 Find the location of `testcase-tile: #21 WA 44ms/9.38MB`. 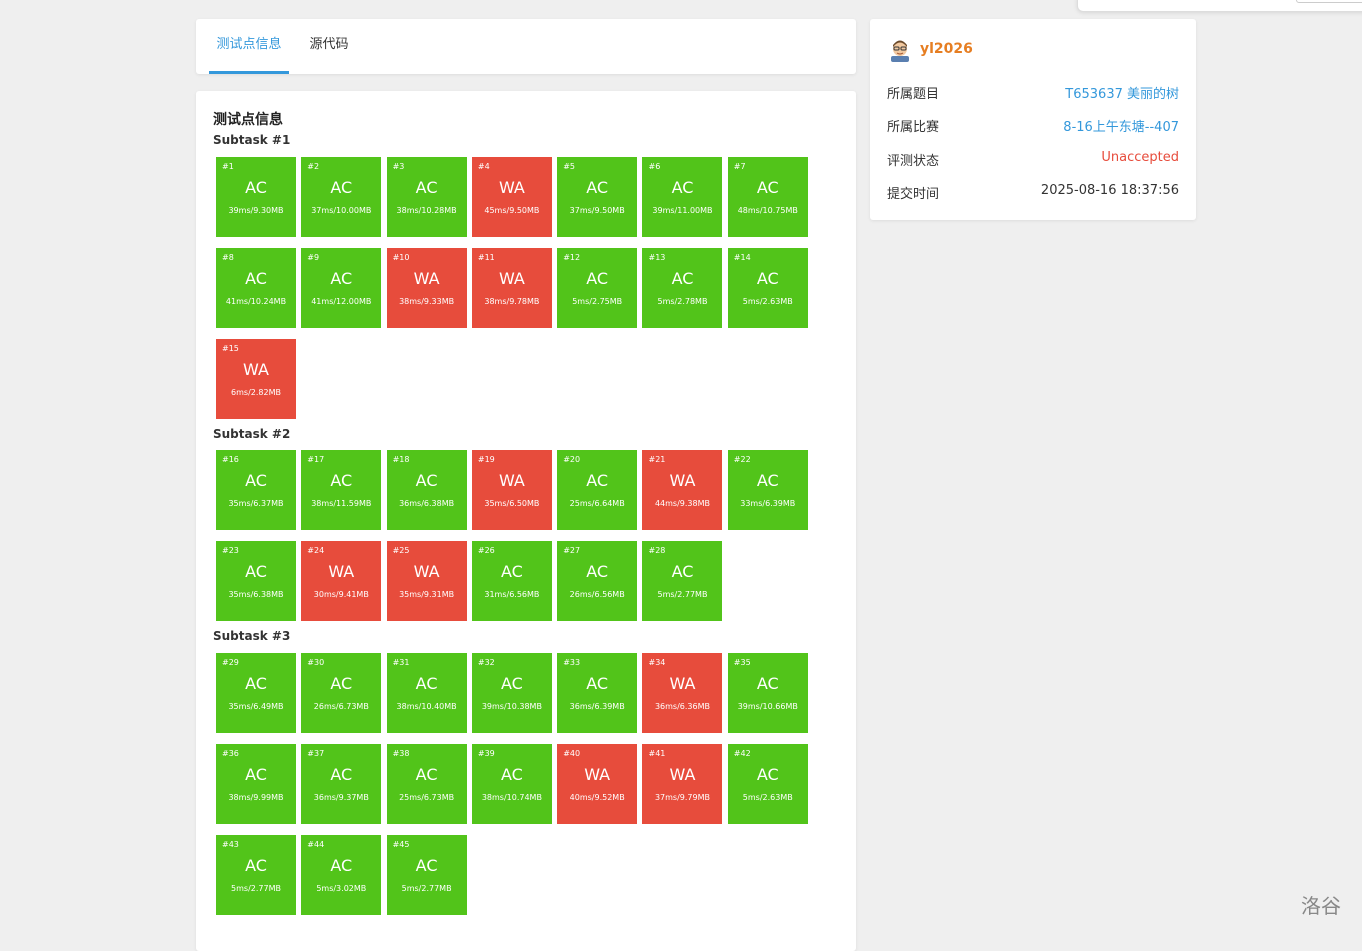

testcase-tile: #21 WA 44ms/9.38MB is located at coordinates (682, 490).